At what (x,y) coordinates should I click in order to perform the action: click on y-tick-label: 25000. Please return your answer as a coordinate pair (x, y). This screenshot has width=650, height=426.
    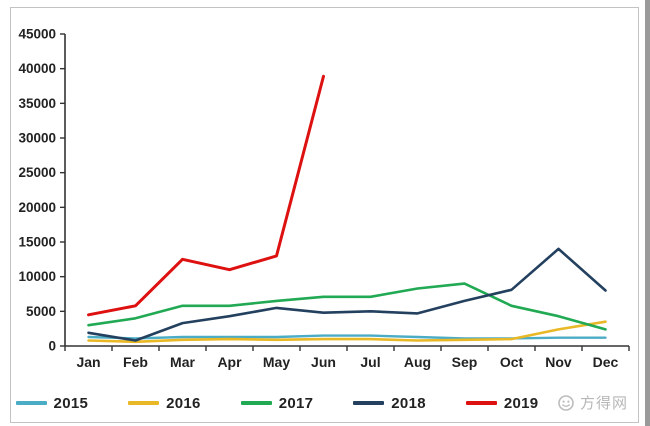
    Looking at the image, I should click on (37, 172).